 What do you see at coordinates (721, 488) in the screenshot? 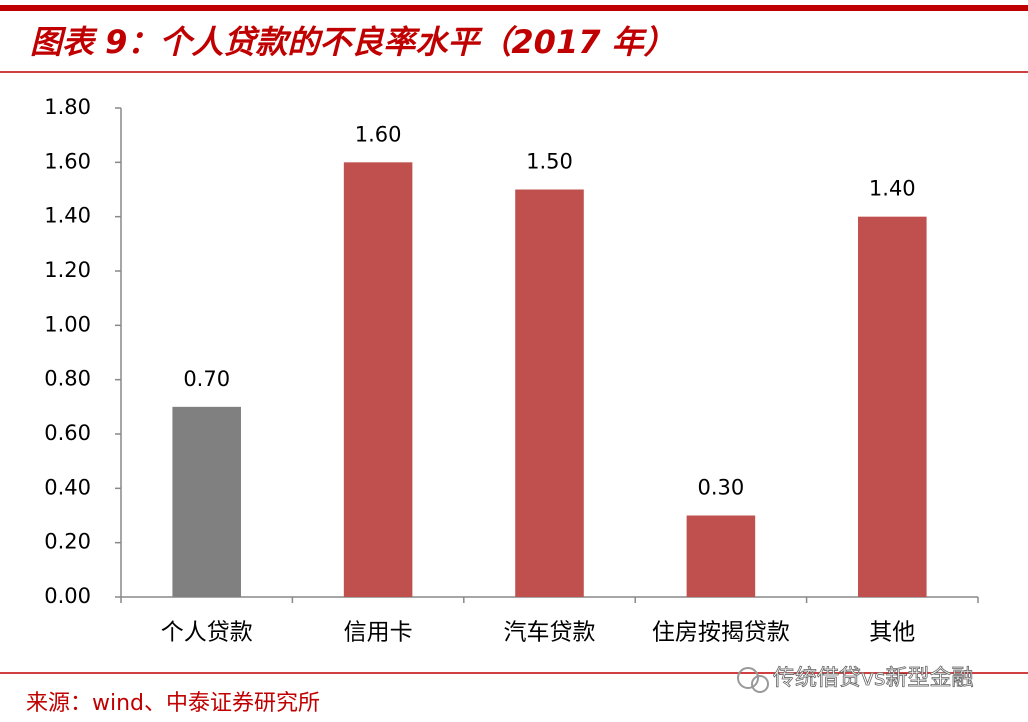
I see `value-label: 0.30` at bounding box center [721, 488].